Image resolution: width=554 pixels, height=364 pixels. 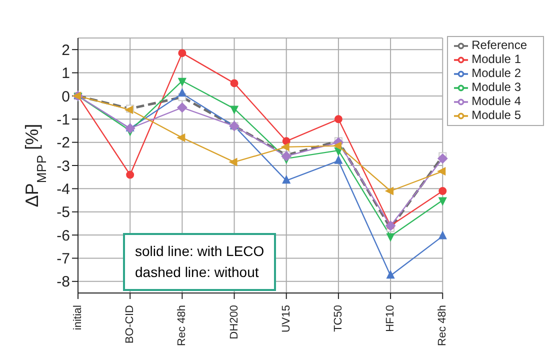 I want to click on x-tick-label: initial, so click(x=78, y=317).